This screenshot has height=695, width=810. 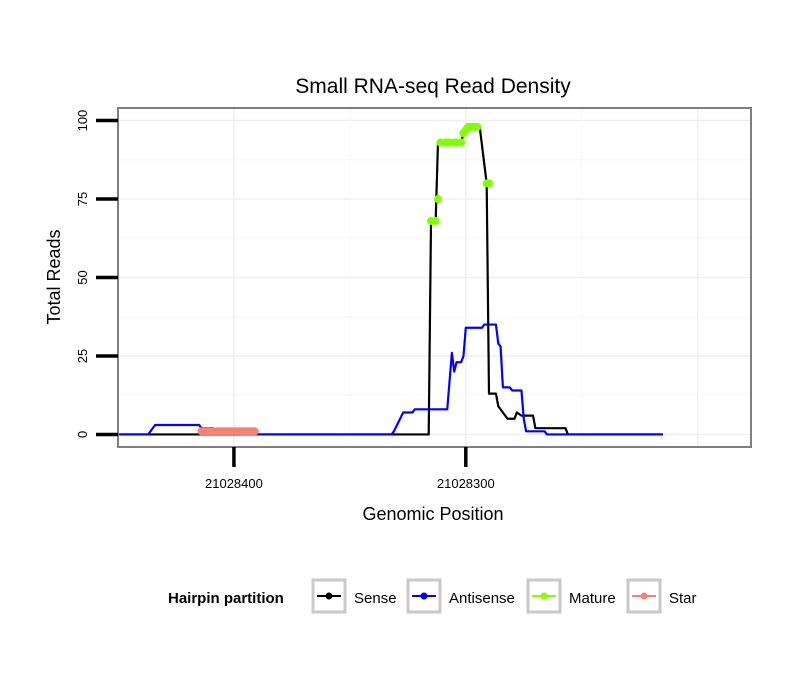 I want to click on y-tick-label: 100, so click(x=82, y=121).